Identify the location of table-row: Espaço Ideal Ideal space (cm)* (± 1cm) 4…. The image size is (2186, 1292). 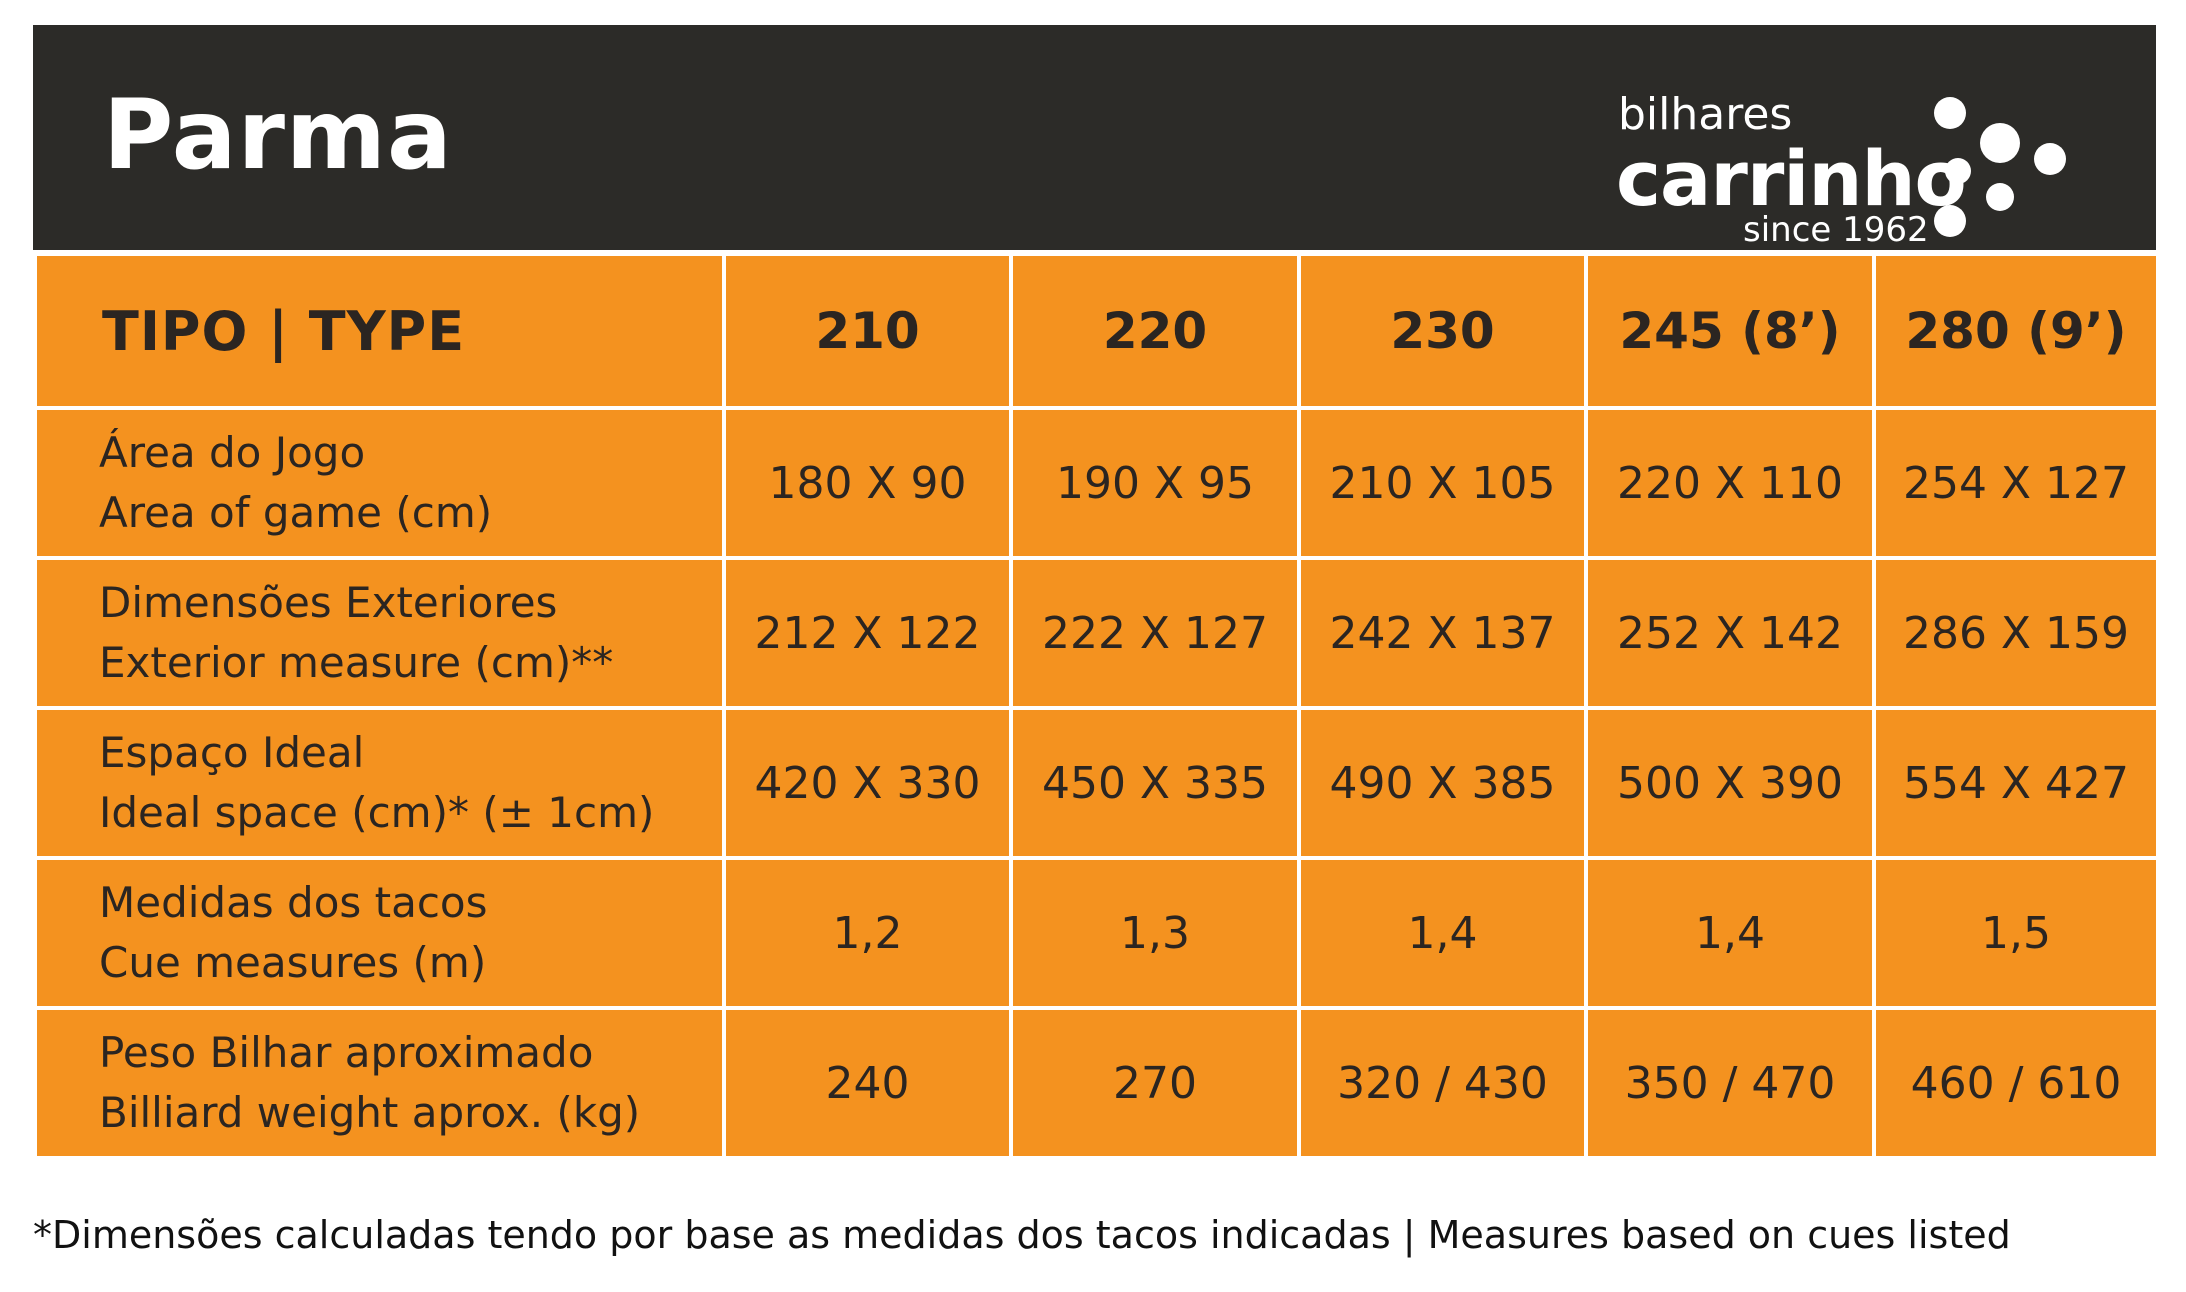
(1096, 783).